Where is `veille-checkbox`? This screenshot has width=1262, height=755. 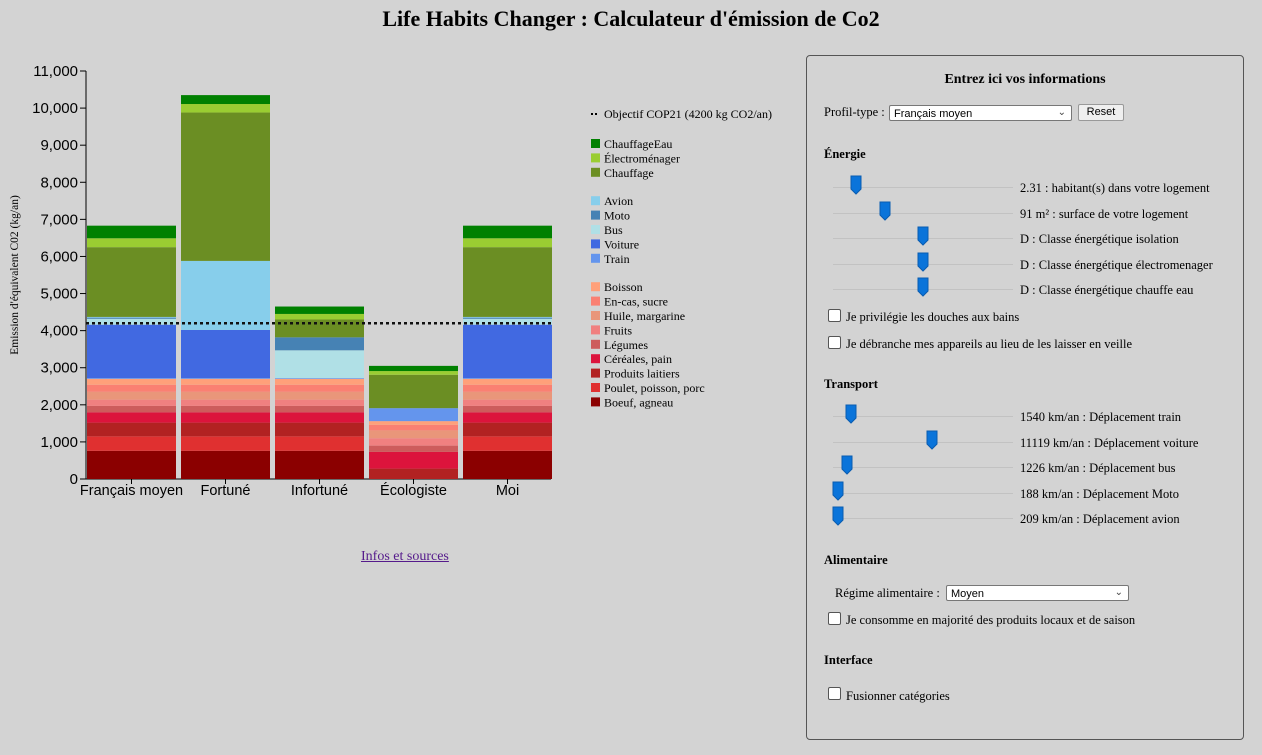
veille-checkbox is located at coordinates (834, 342).